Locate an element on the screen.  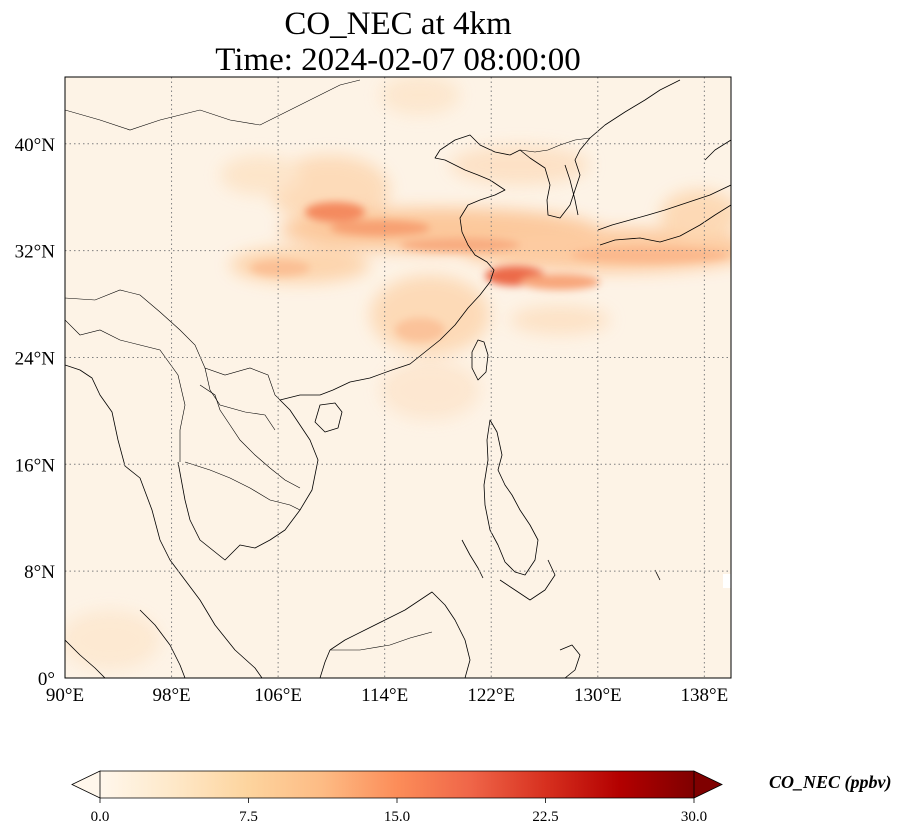
colorbar-extend-min is located at coordinates (86, 784).